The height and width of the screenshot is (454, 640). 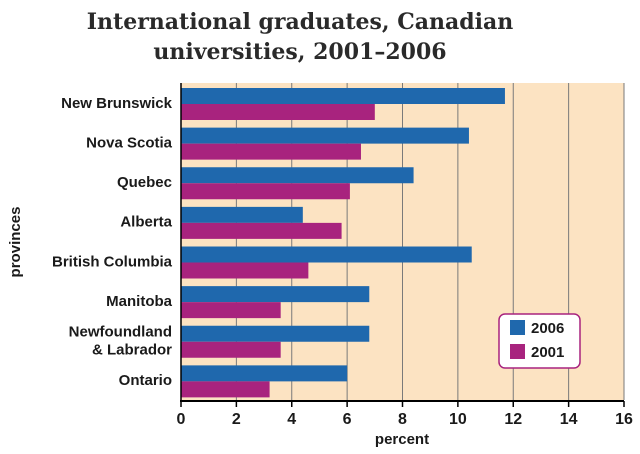 What do you see at coordinates (225, 389) in the screenshot?
I see `bar-2001-ontario` at bounding box center [225, 389].